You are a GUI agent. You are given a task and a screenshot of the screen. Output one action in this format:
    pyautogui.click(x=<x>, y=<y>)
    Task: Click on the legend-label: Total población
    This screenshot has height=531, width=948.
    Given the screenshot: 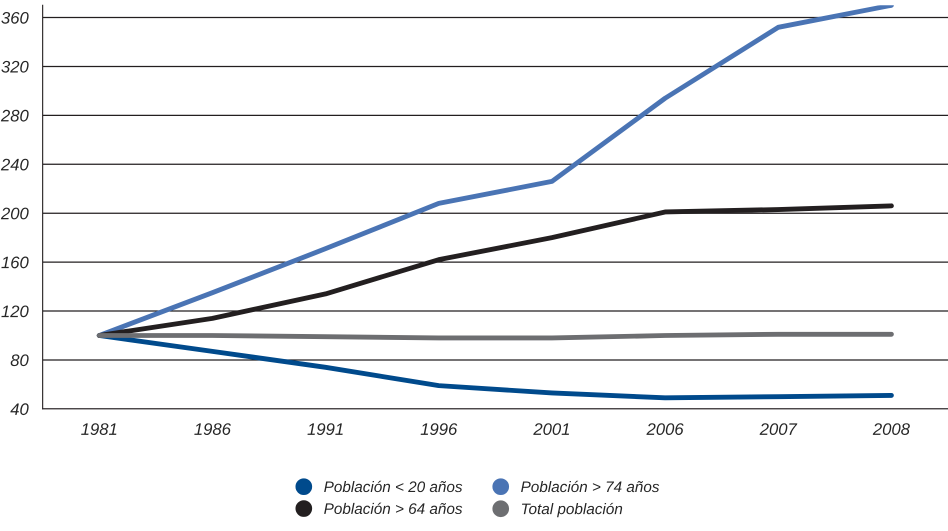 What is the action you would take?
    pyautogui.click(x=572, y=510)
    